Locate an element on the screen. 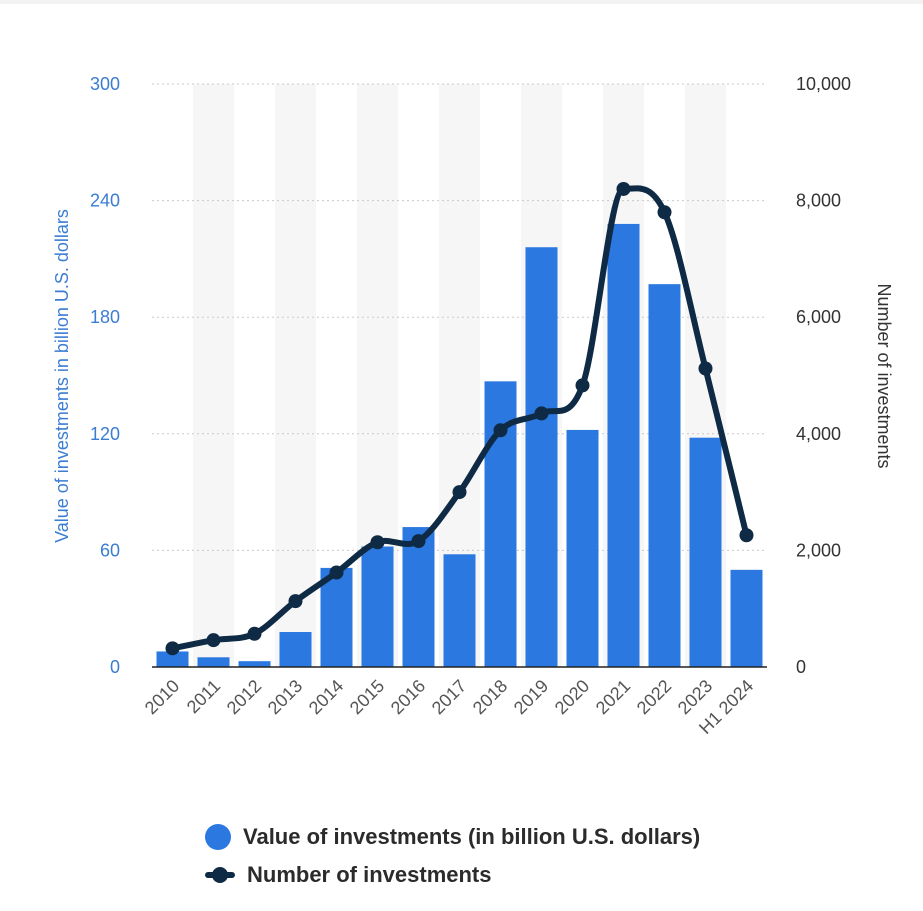 This screenshot has width=923, height=911. left-tick-label: 0 is located at coordinates (115, 667).